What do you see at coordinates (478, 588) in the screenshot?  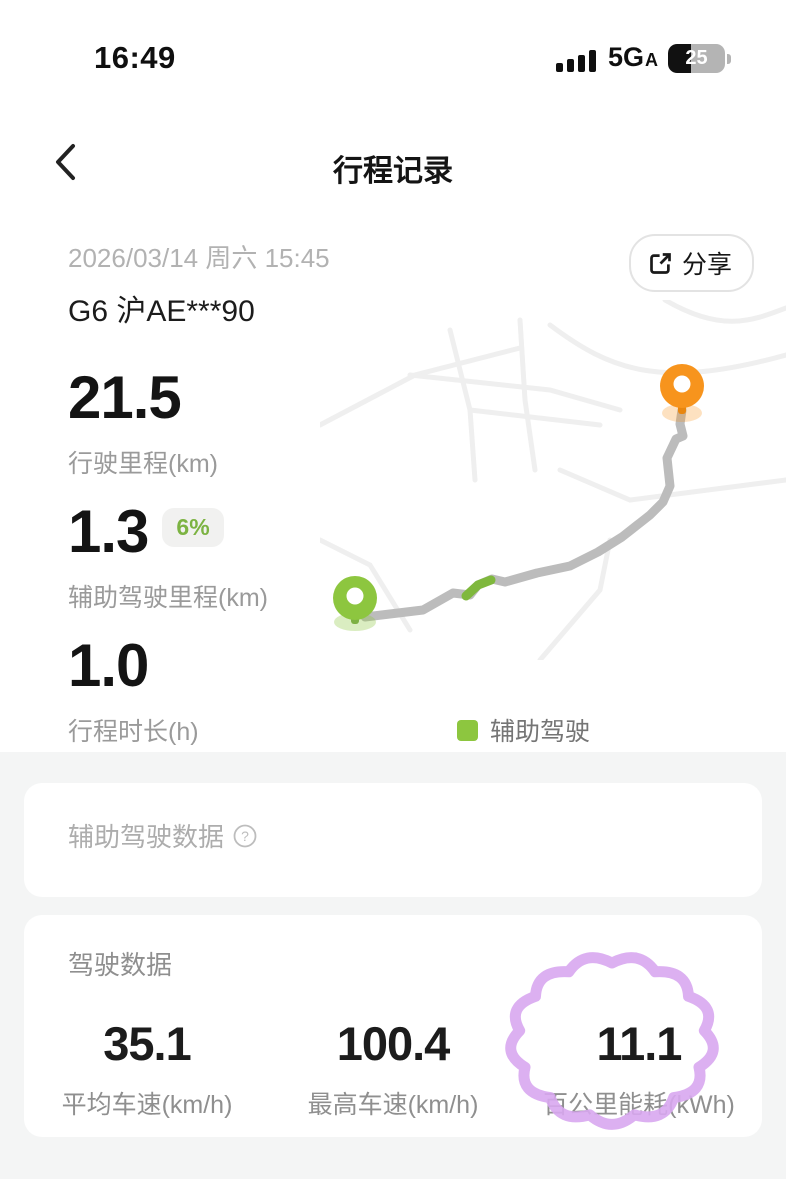 I see `route-assist-segment` at bounding box center [478, 588].